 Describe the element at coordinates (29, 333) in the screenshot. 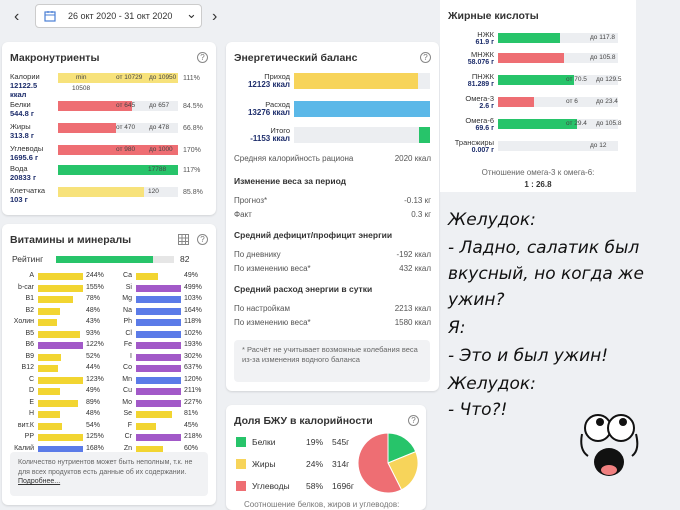

I see `vitamin-name: B5` at that location.